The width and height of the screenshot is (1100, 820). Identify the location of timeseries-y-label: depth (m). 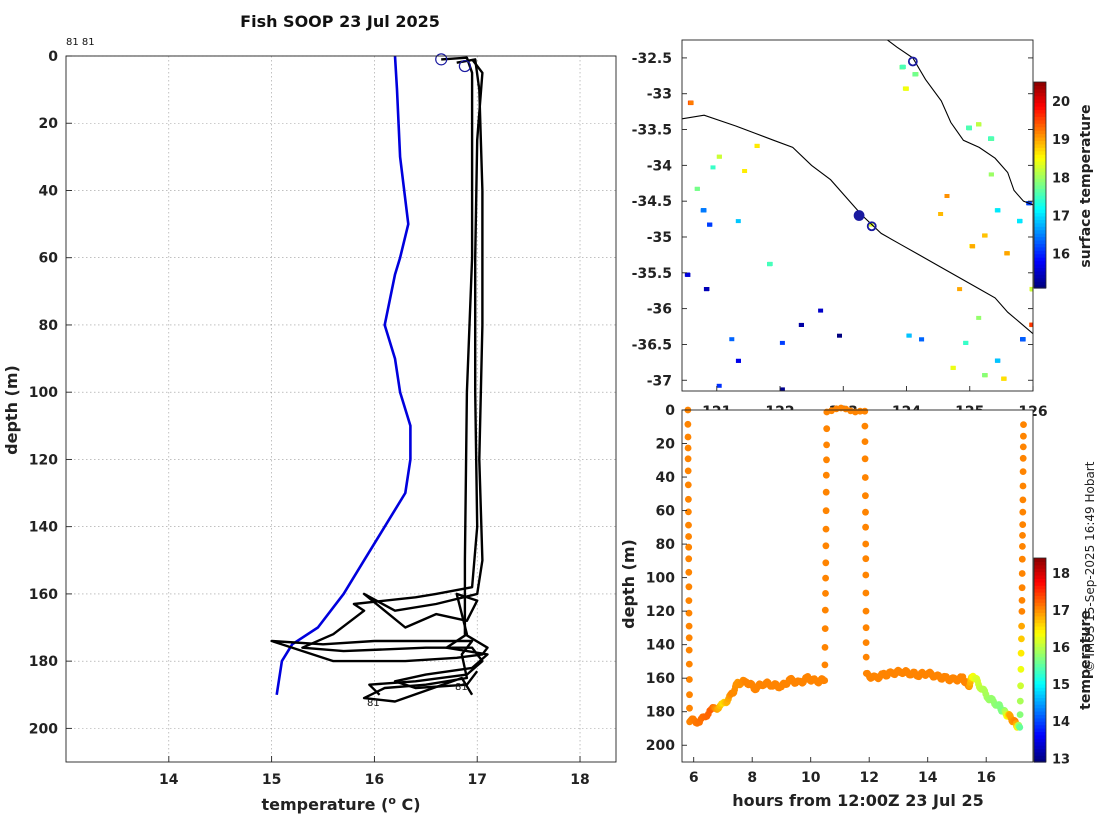
(628, 584).